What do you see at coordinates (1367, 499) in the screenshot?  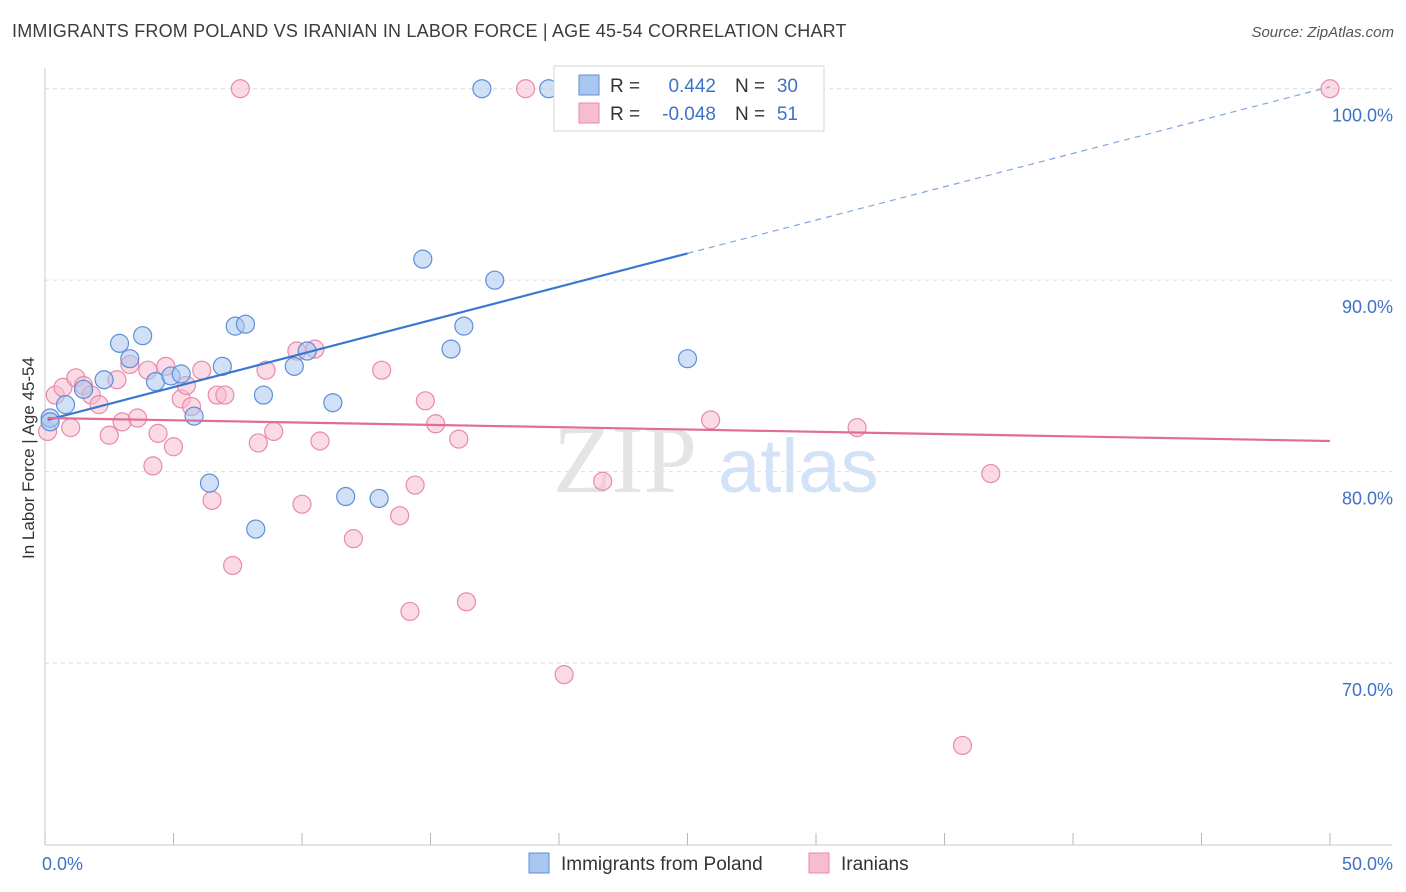 I see `y-tick-label-80: 80.0%` at bounding box center [1367, 499].